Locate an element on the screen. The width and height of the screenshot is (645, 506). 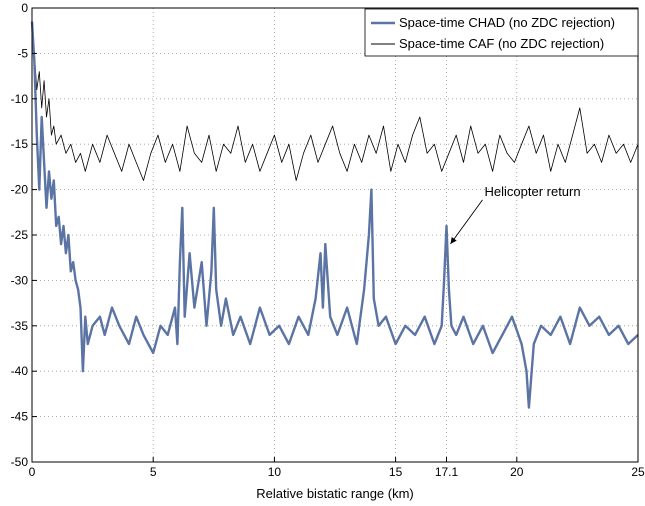
y-tick-label: -25 is located at coordinates (20, 235).